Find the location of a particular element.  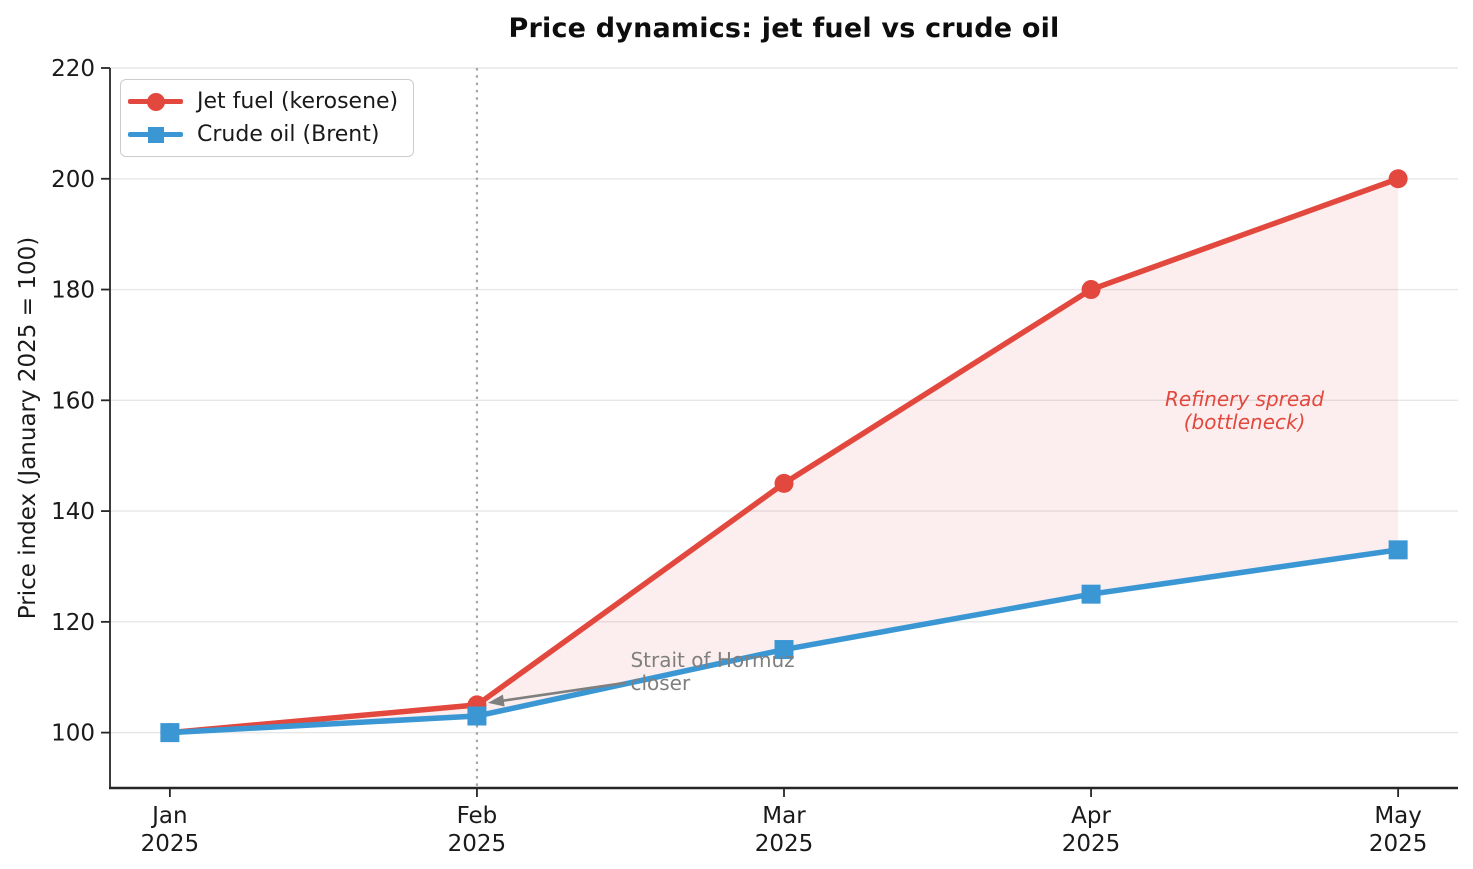

circle-marker-icon is located at coordinates (155, 101).